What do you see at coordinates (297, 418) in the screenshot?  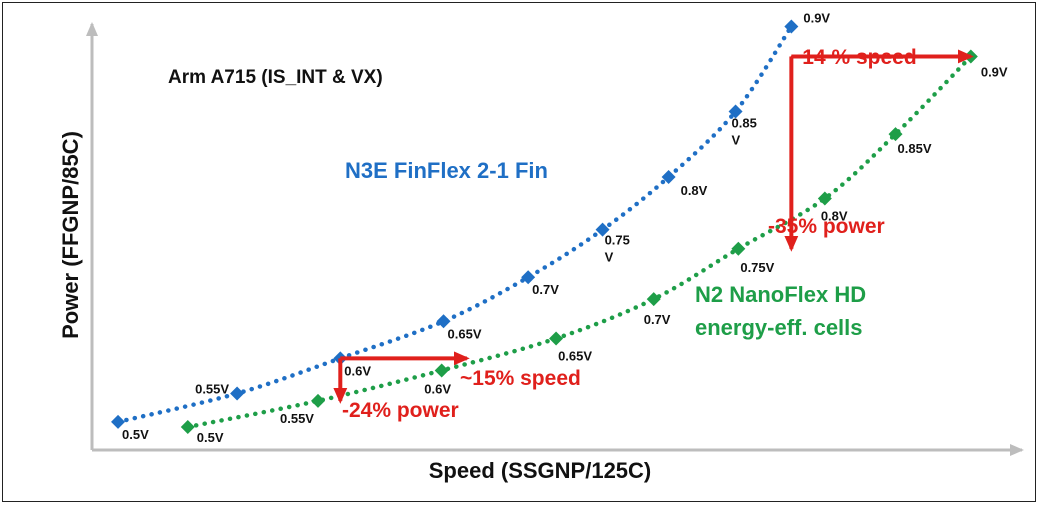 I see `data-label-n2-1: 0.55V` at bounding box center [297, 418].